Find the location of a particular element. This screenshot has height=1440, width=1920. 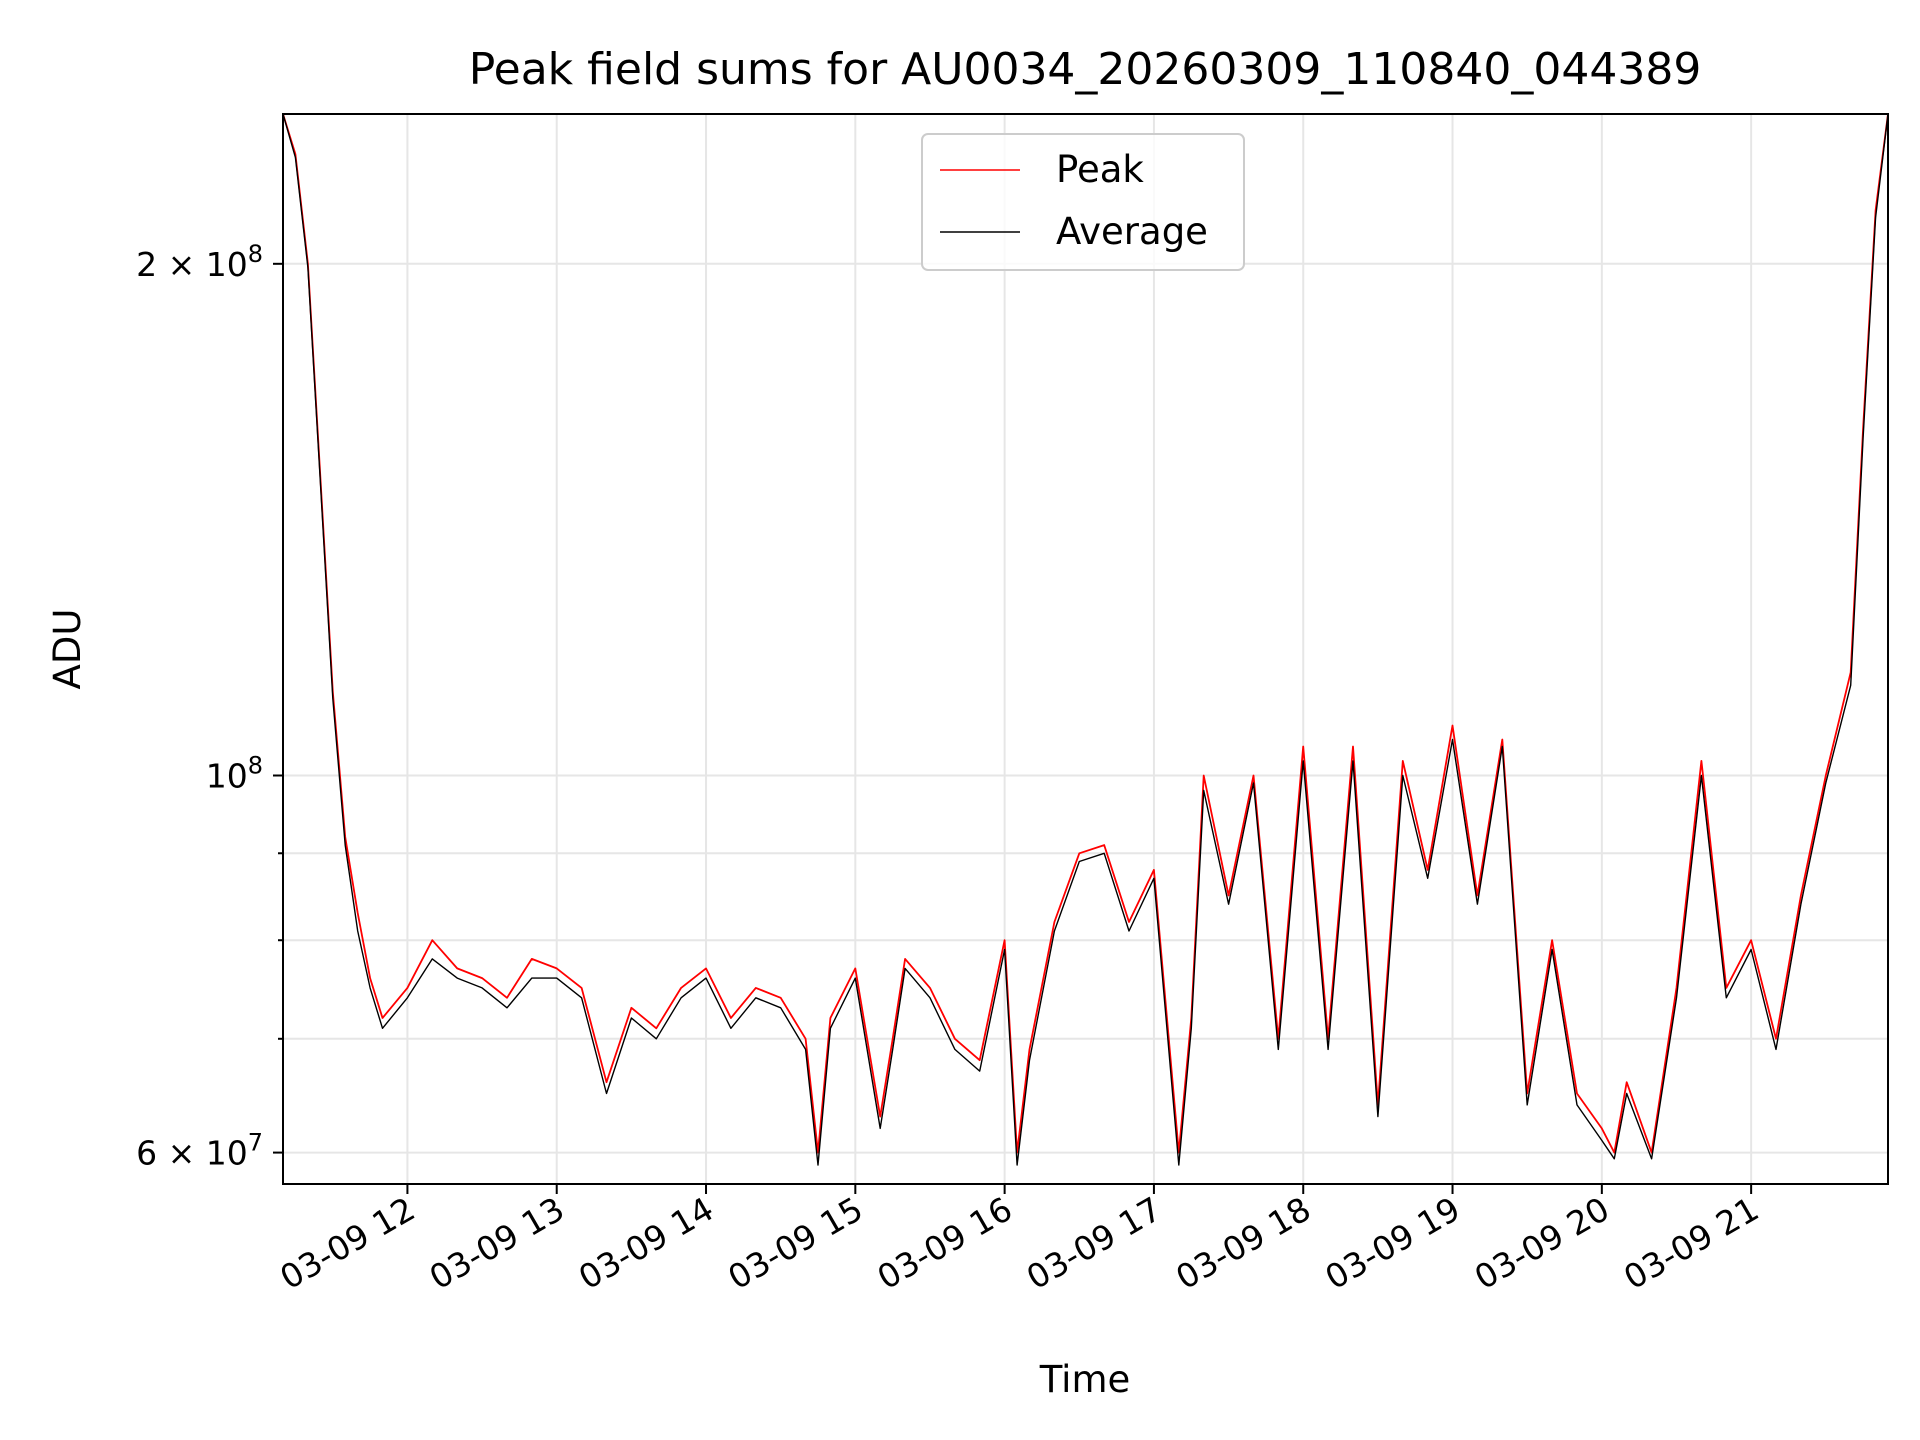

y-axis-label: ADU is located at coordinates (67, 649).